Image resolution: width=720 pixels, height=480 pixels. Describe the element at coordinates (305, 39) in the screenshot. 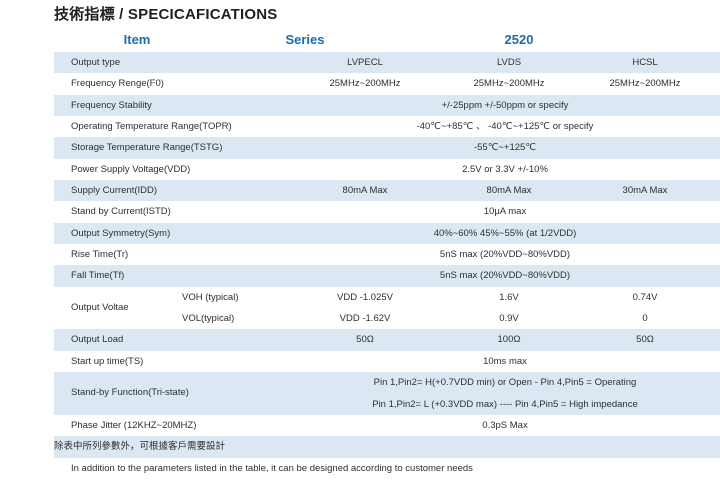

I see `header-series: Series` at that location.